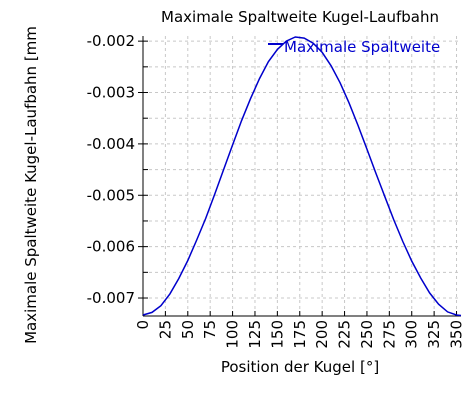  What do you see at coordinates (111, 144) in the screenshot?
I see `y-tick-label: -0.004` at bounding box center [111, 144].